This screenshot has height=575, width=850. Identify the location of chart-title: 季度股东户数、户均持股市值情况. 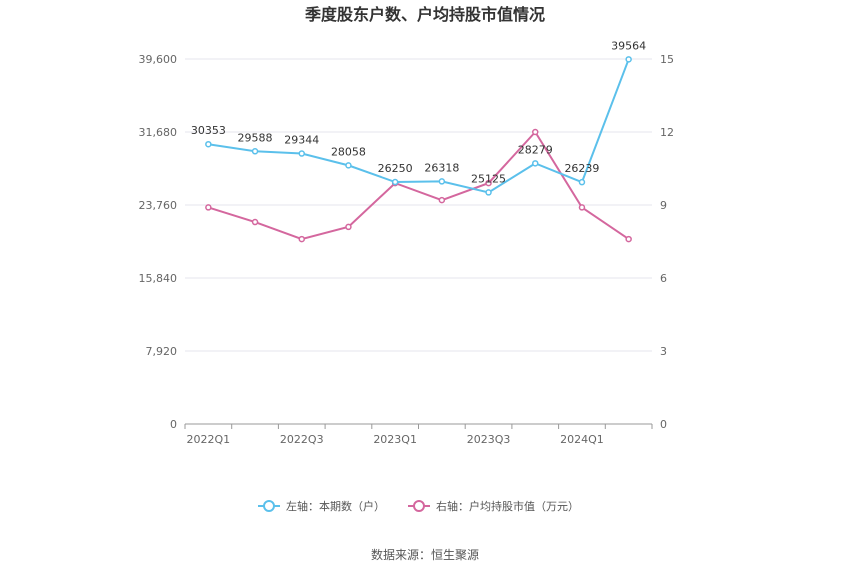
(424, 14).